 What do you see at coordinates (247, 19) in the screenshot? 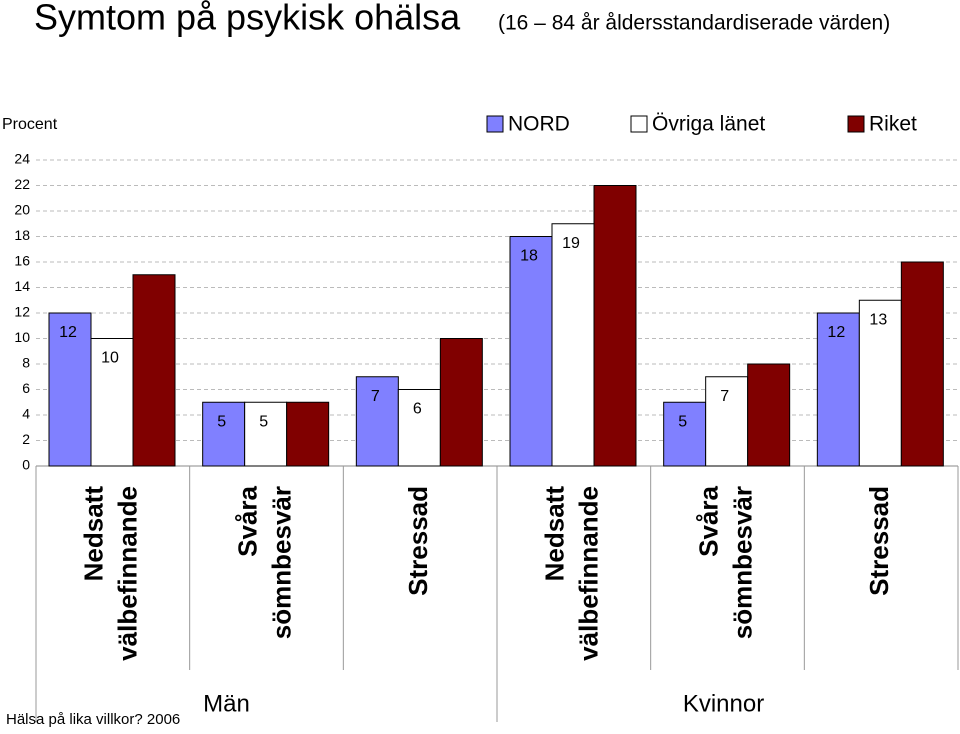
I see `chart-title: Symtom på psykisk ohälsa` at bounding box center [247, 19].